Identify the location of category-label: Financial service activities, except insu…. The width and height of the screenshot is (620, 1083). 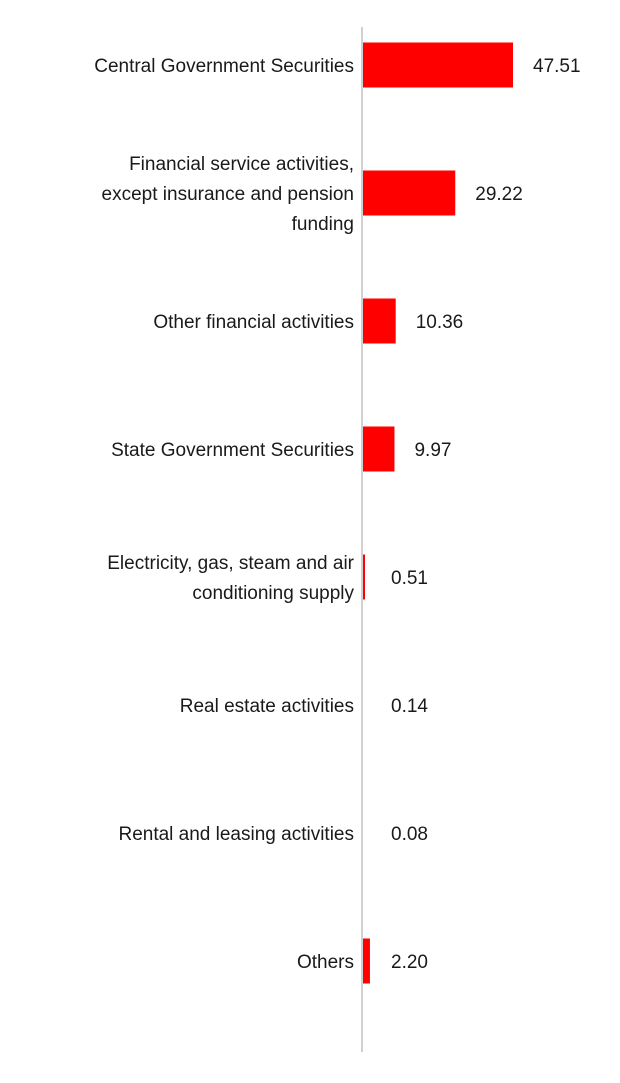
(228, 194).